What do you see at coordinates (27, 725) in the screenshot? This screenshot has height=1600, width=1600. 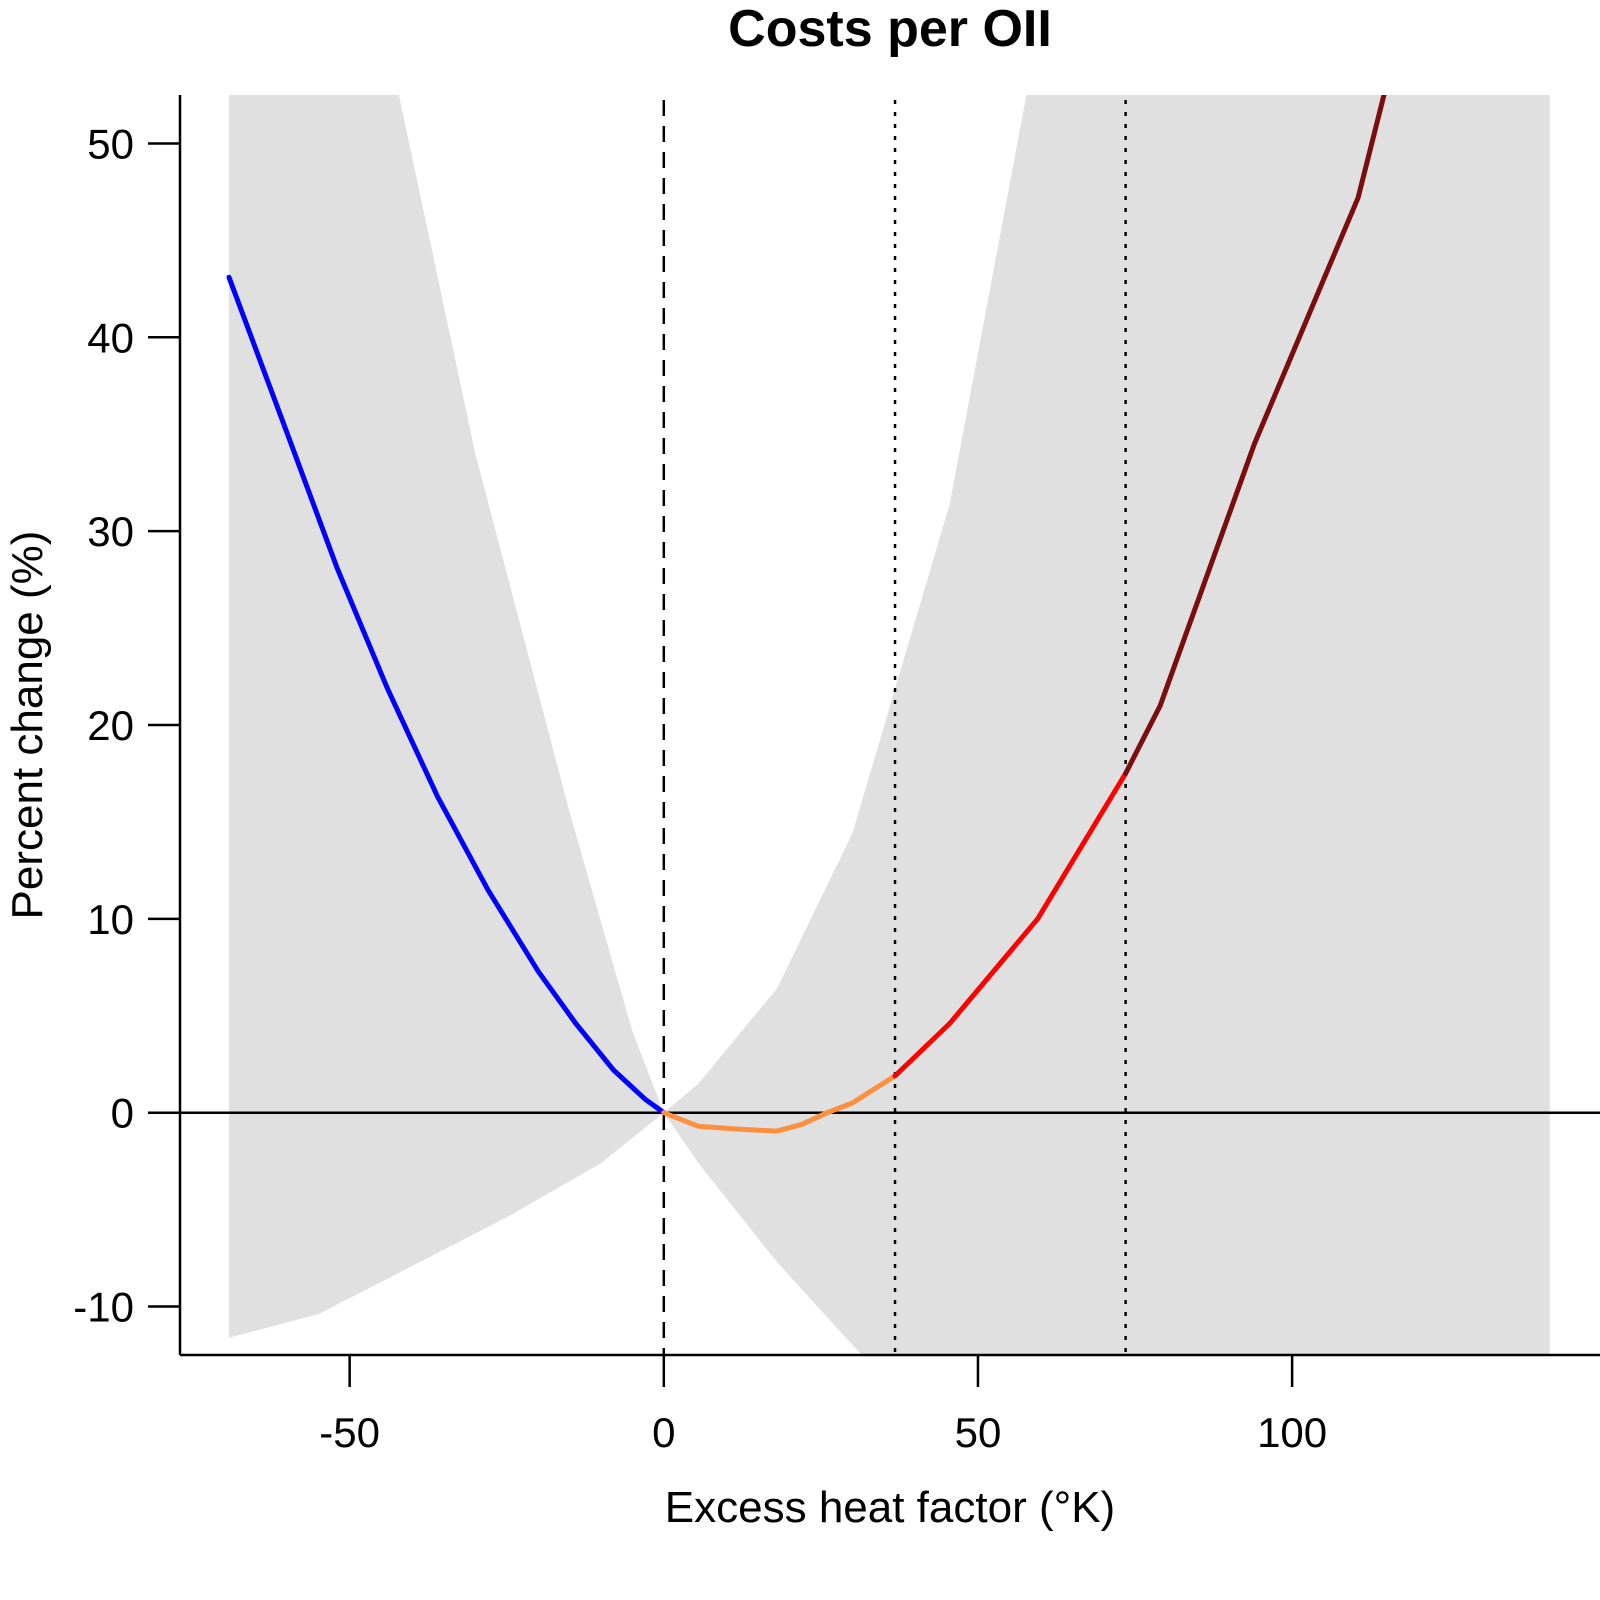 I see `y-axis-label: Percent change (%)` at bounding box center [27, 725].